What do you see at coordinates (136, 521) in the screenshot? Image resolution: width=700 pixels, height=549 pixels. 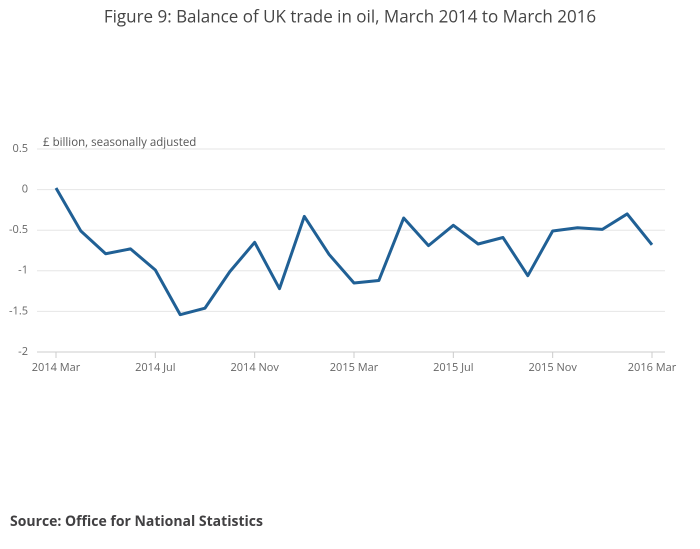 I see `source: Source: Office for National Statistics` at bounding box center [136, 521].